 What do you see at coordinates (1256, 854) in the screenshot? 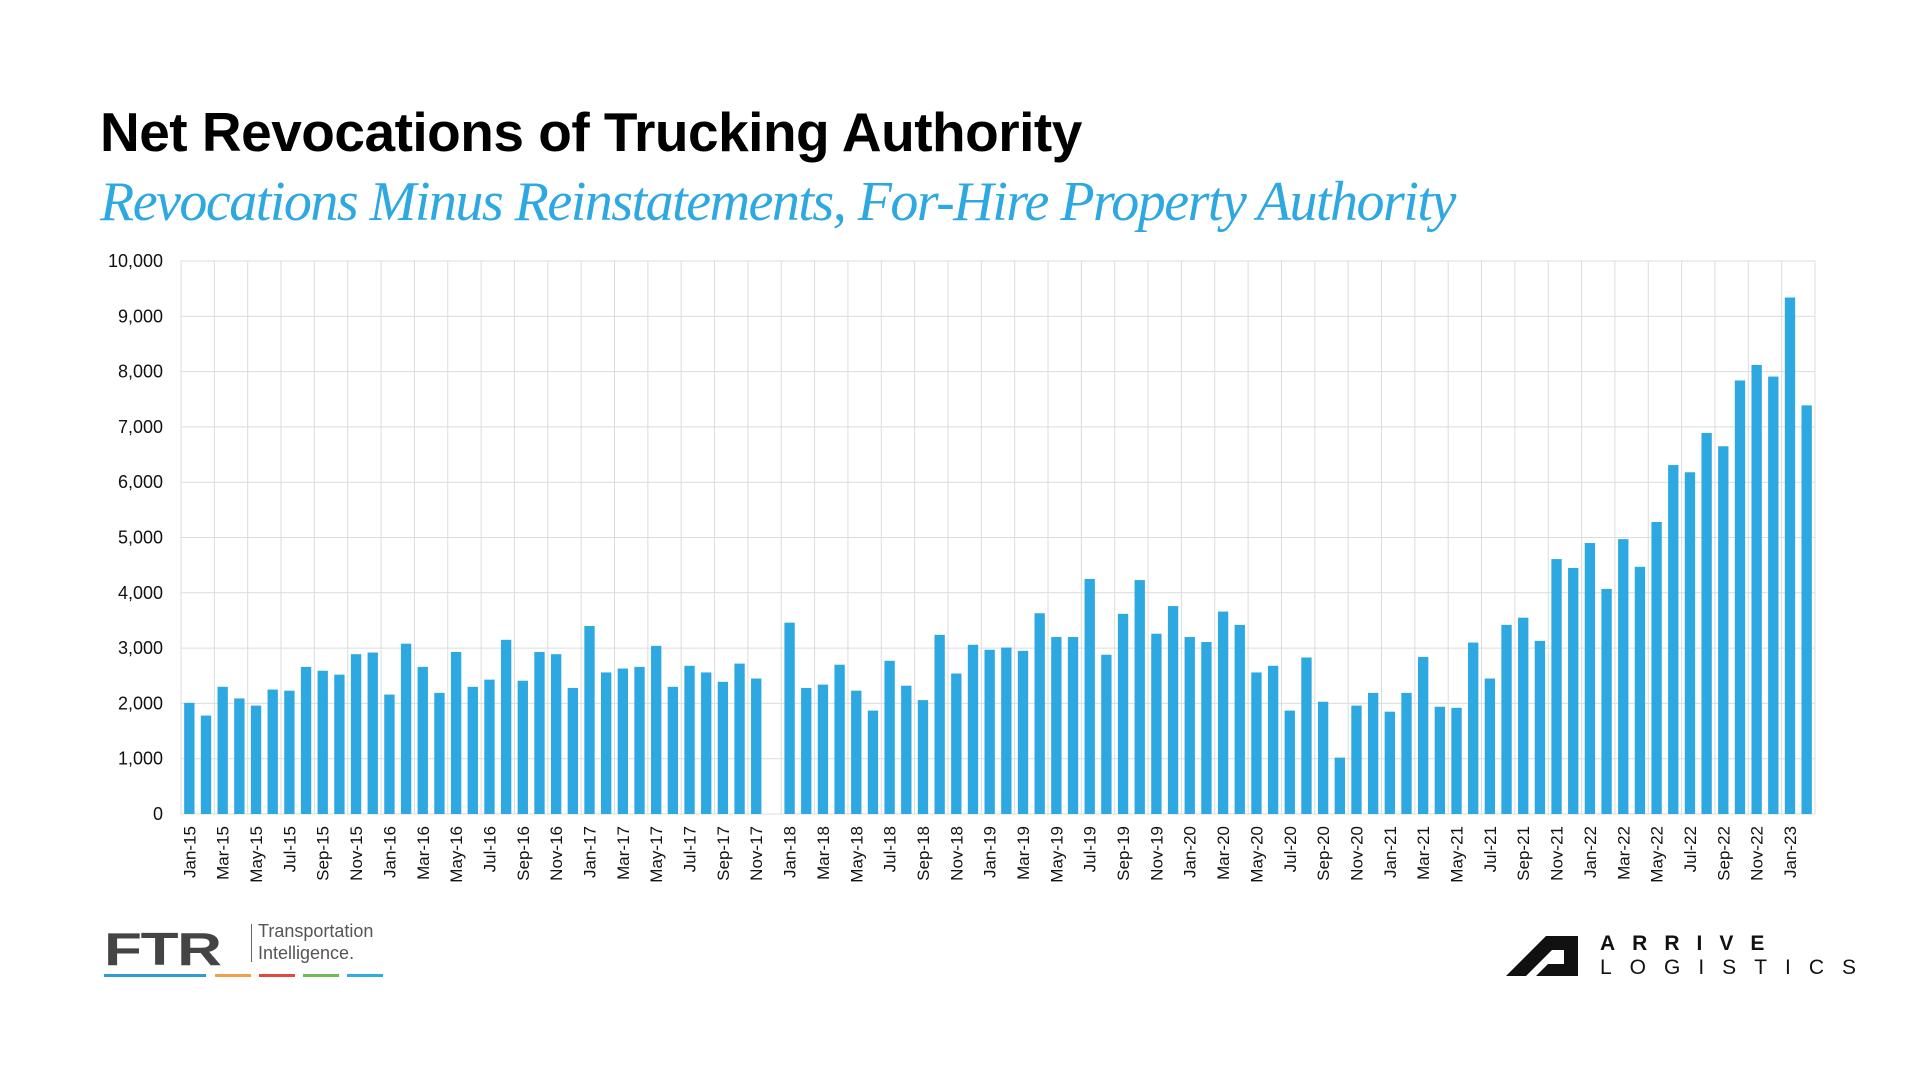
I see `x-tick-label: May-20` at bounding box center [1256, 854].